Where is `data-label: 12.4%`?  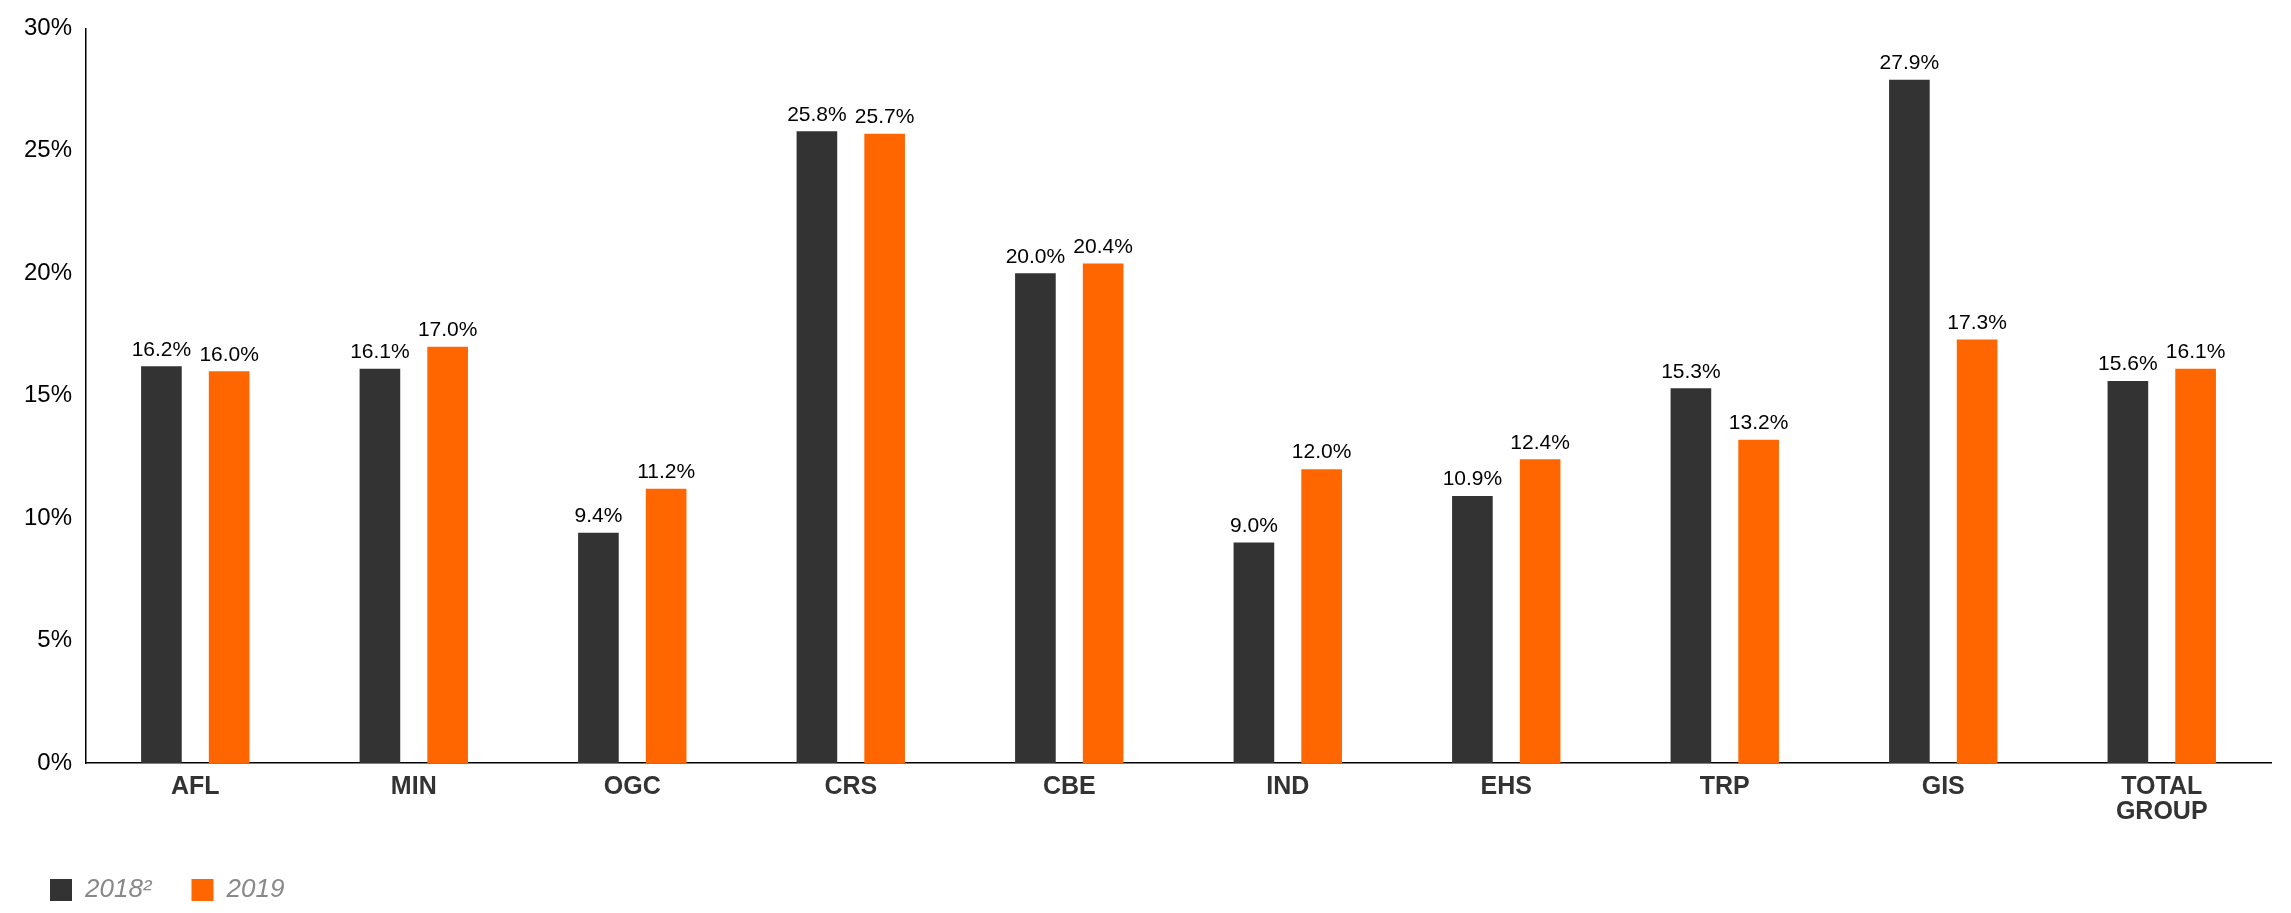 data-label: 12.4% is located at coordinates (1540, 441).